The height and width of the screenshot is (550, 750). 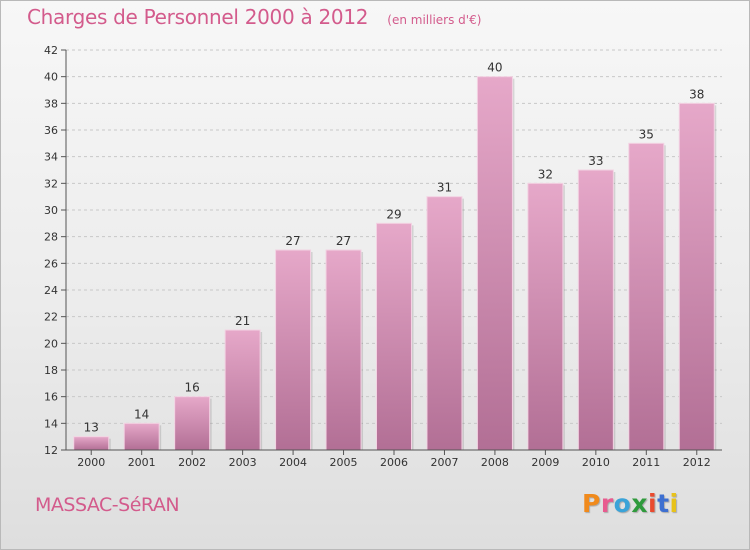 I want to click on y-tick-label: 38, so click(x=51, y=103).